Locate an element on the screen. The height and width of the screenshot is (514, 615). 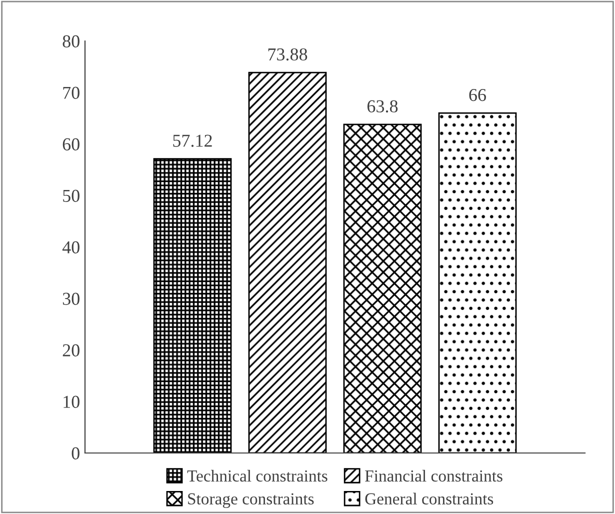
data-label: 57.12 is located at coordinates (192, 140).